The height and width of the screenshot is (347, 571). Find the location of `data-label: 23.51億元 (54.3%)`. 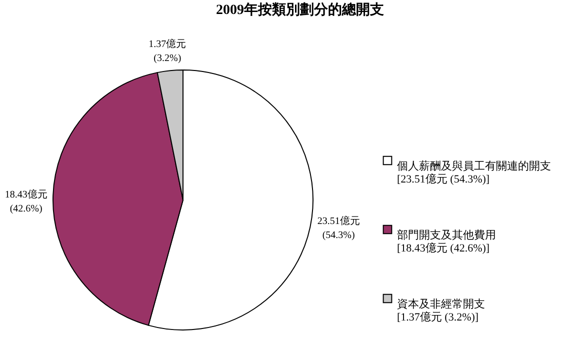

data-label: 23.51億元 (54.3%) is located at coordinates (338, 228).